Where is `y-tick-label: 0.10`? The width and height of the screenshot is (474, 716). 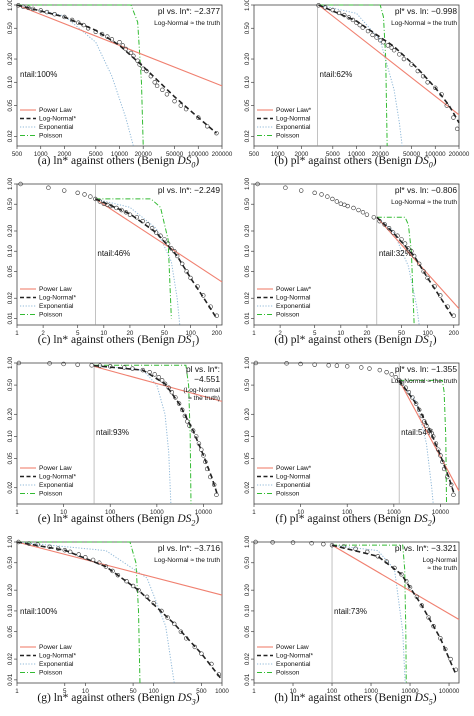 y-tick-label: 0.10 is located at coordinates (10, 251).